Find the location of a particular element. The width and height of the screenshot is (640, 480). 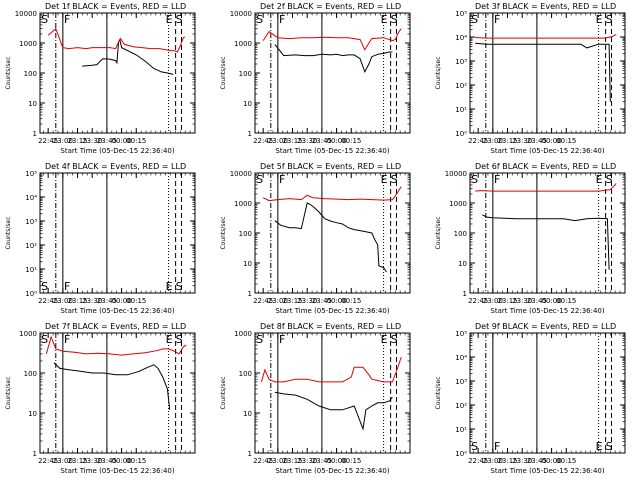

panel-title: Det 1f BLACK = Events, RED = LLD is located at coordinates (115, 6).